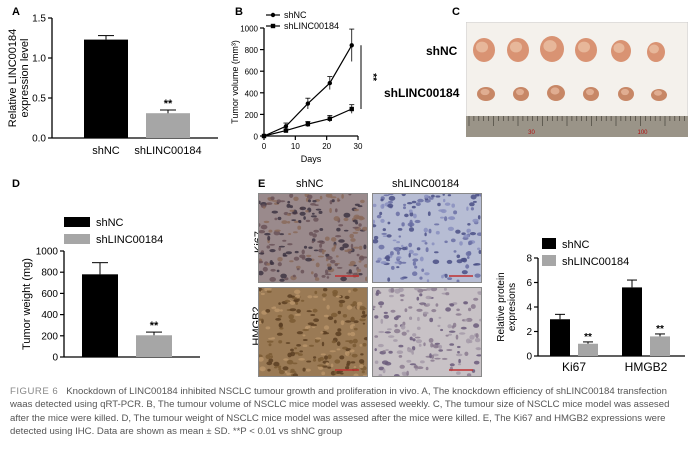 Image resolution: width=693 pixels, height=457 pixels. I want to click on chart-a-y-label-line: Relative LINC00184, so click(13, 78).